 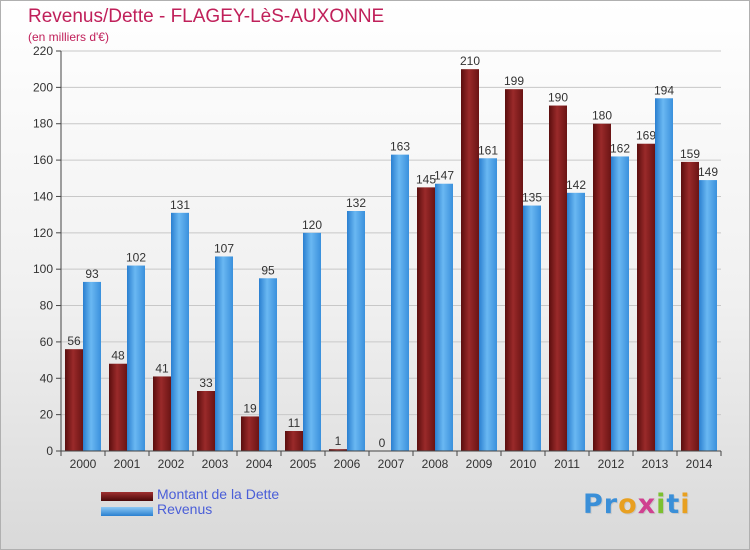 I want to click on value-label-dette: 56, so click(x=74, y=341).